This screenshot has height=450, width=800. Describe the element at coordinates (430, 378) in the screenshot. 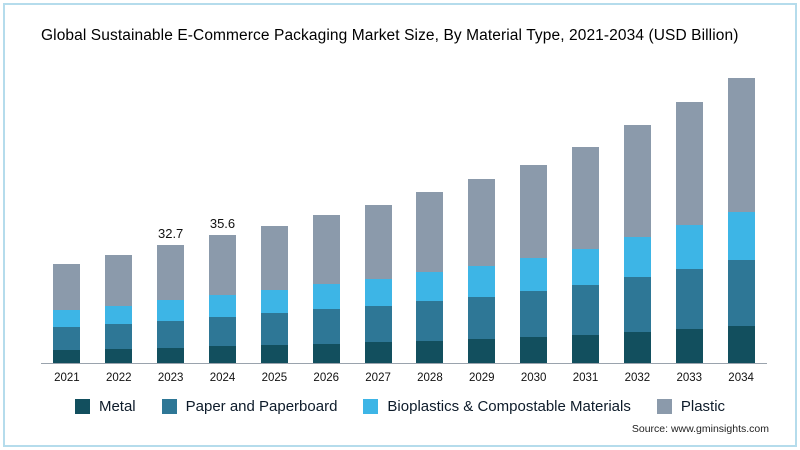

I see `x-axis-tick-label: 2028` at that location.